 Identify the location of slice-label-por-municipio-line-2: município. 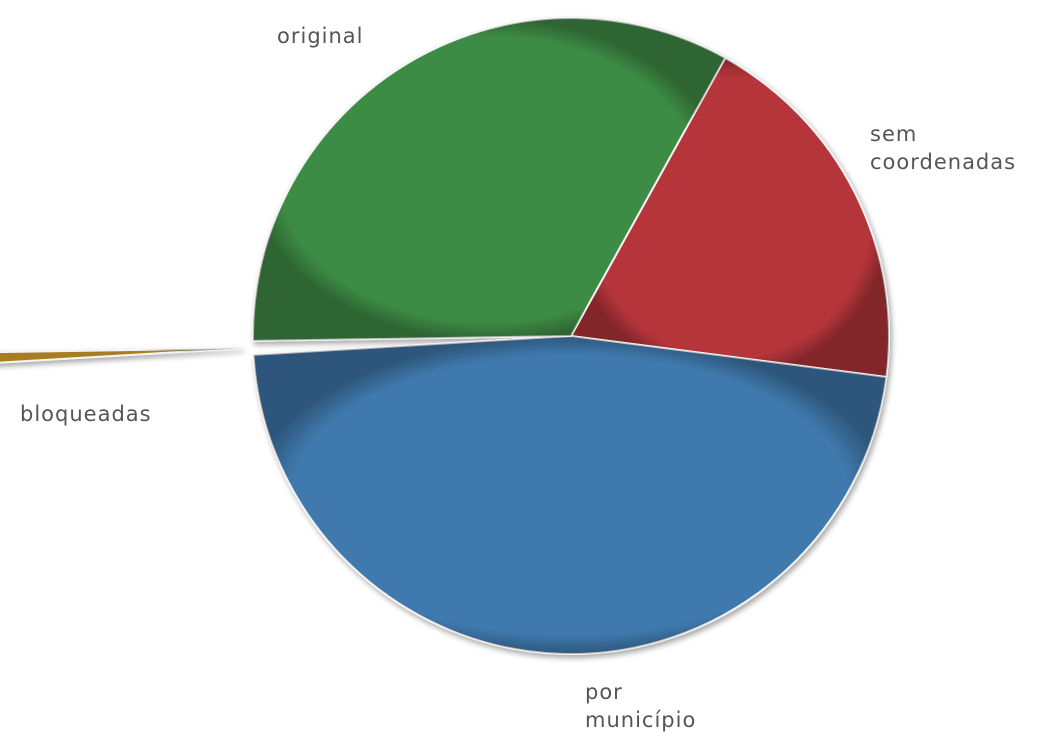
(641, 720).